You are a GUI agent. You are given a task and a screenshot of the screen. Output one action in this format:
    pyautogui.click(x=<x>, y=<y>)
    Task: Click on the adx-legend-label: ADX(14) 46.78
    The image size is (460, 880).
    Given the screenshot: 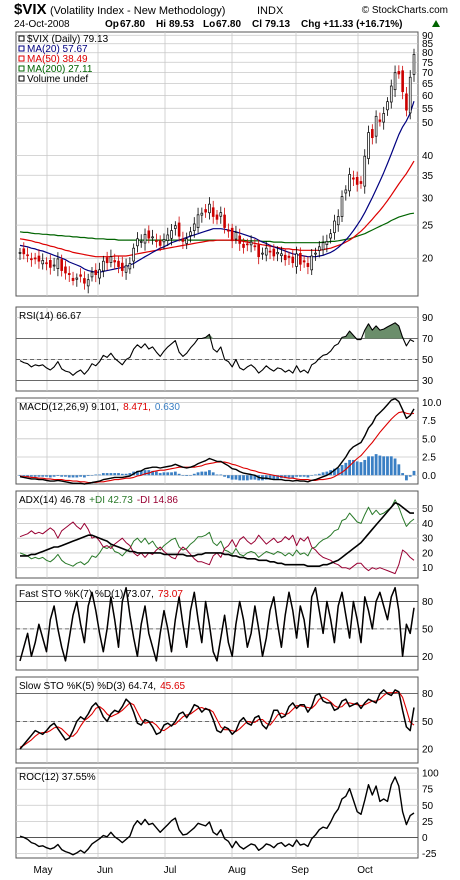 What is the action you would take?
    pyautogui.click(x=52, y=500)
    